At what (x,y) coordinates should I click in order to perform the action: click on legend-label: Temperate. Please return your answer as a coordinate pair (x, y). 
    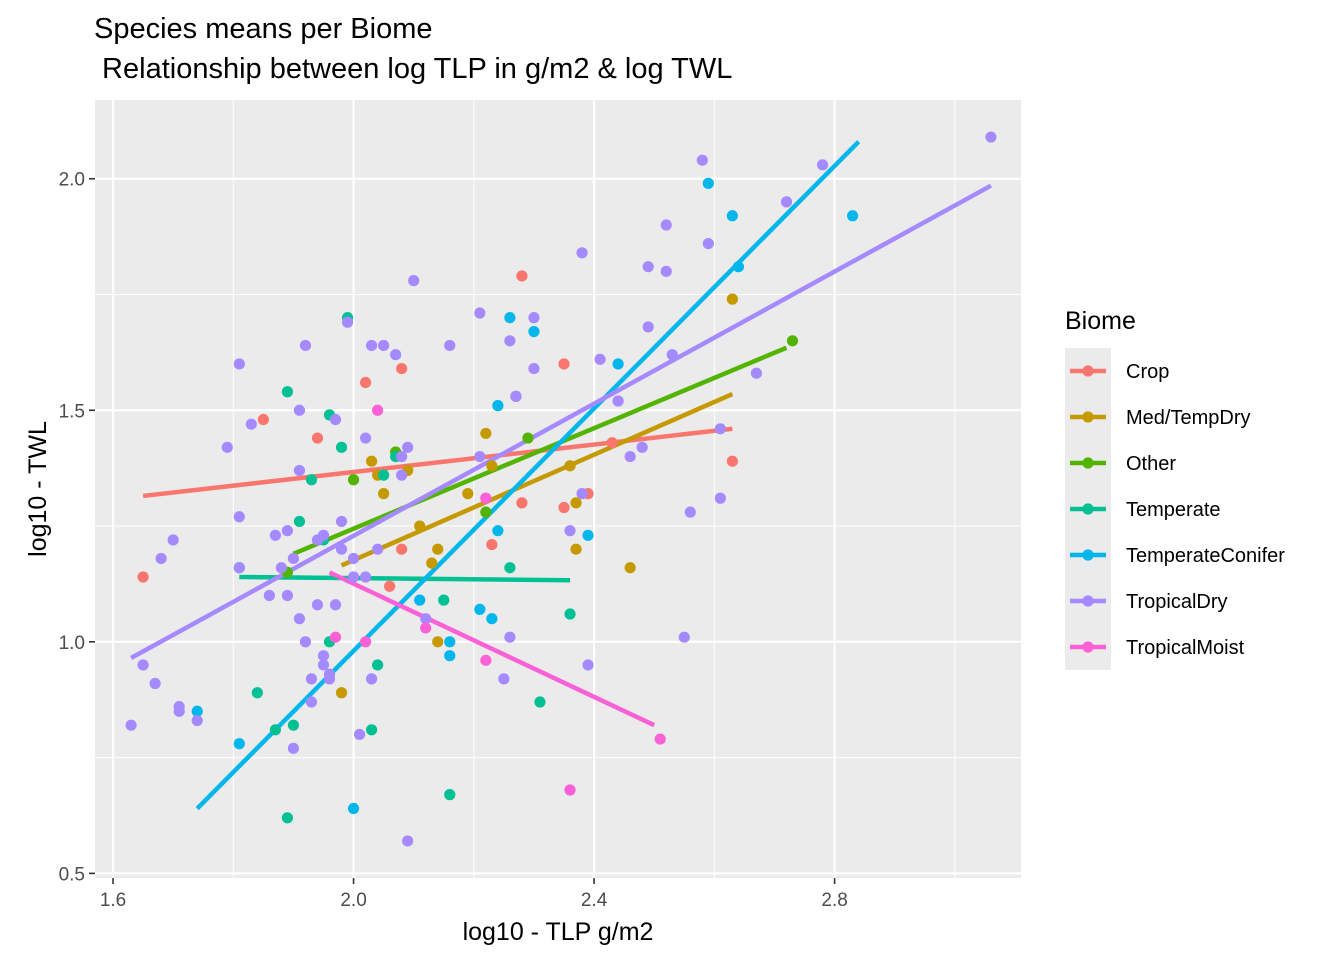
    Looking at the image, I should click on (1173, 510).